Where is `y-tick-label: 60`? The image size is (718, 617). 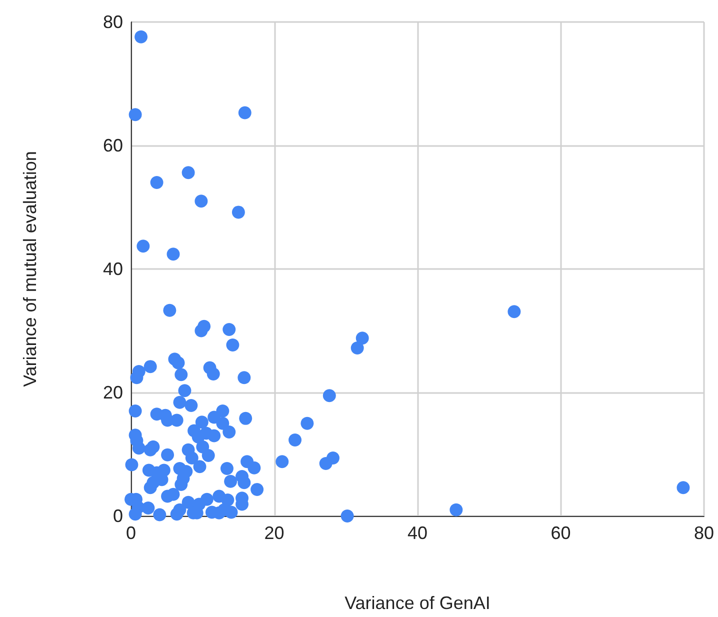
y-tick-label: 60 is located at coordinates (112, 146).